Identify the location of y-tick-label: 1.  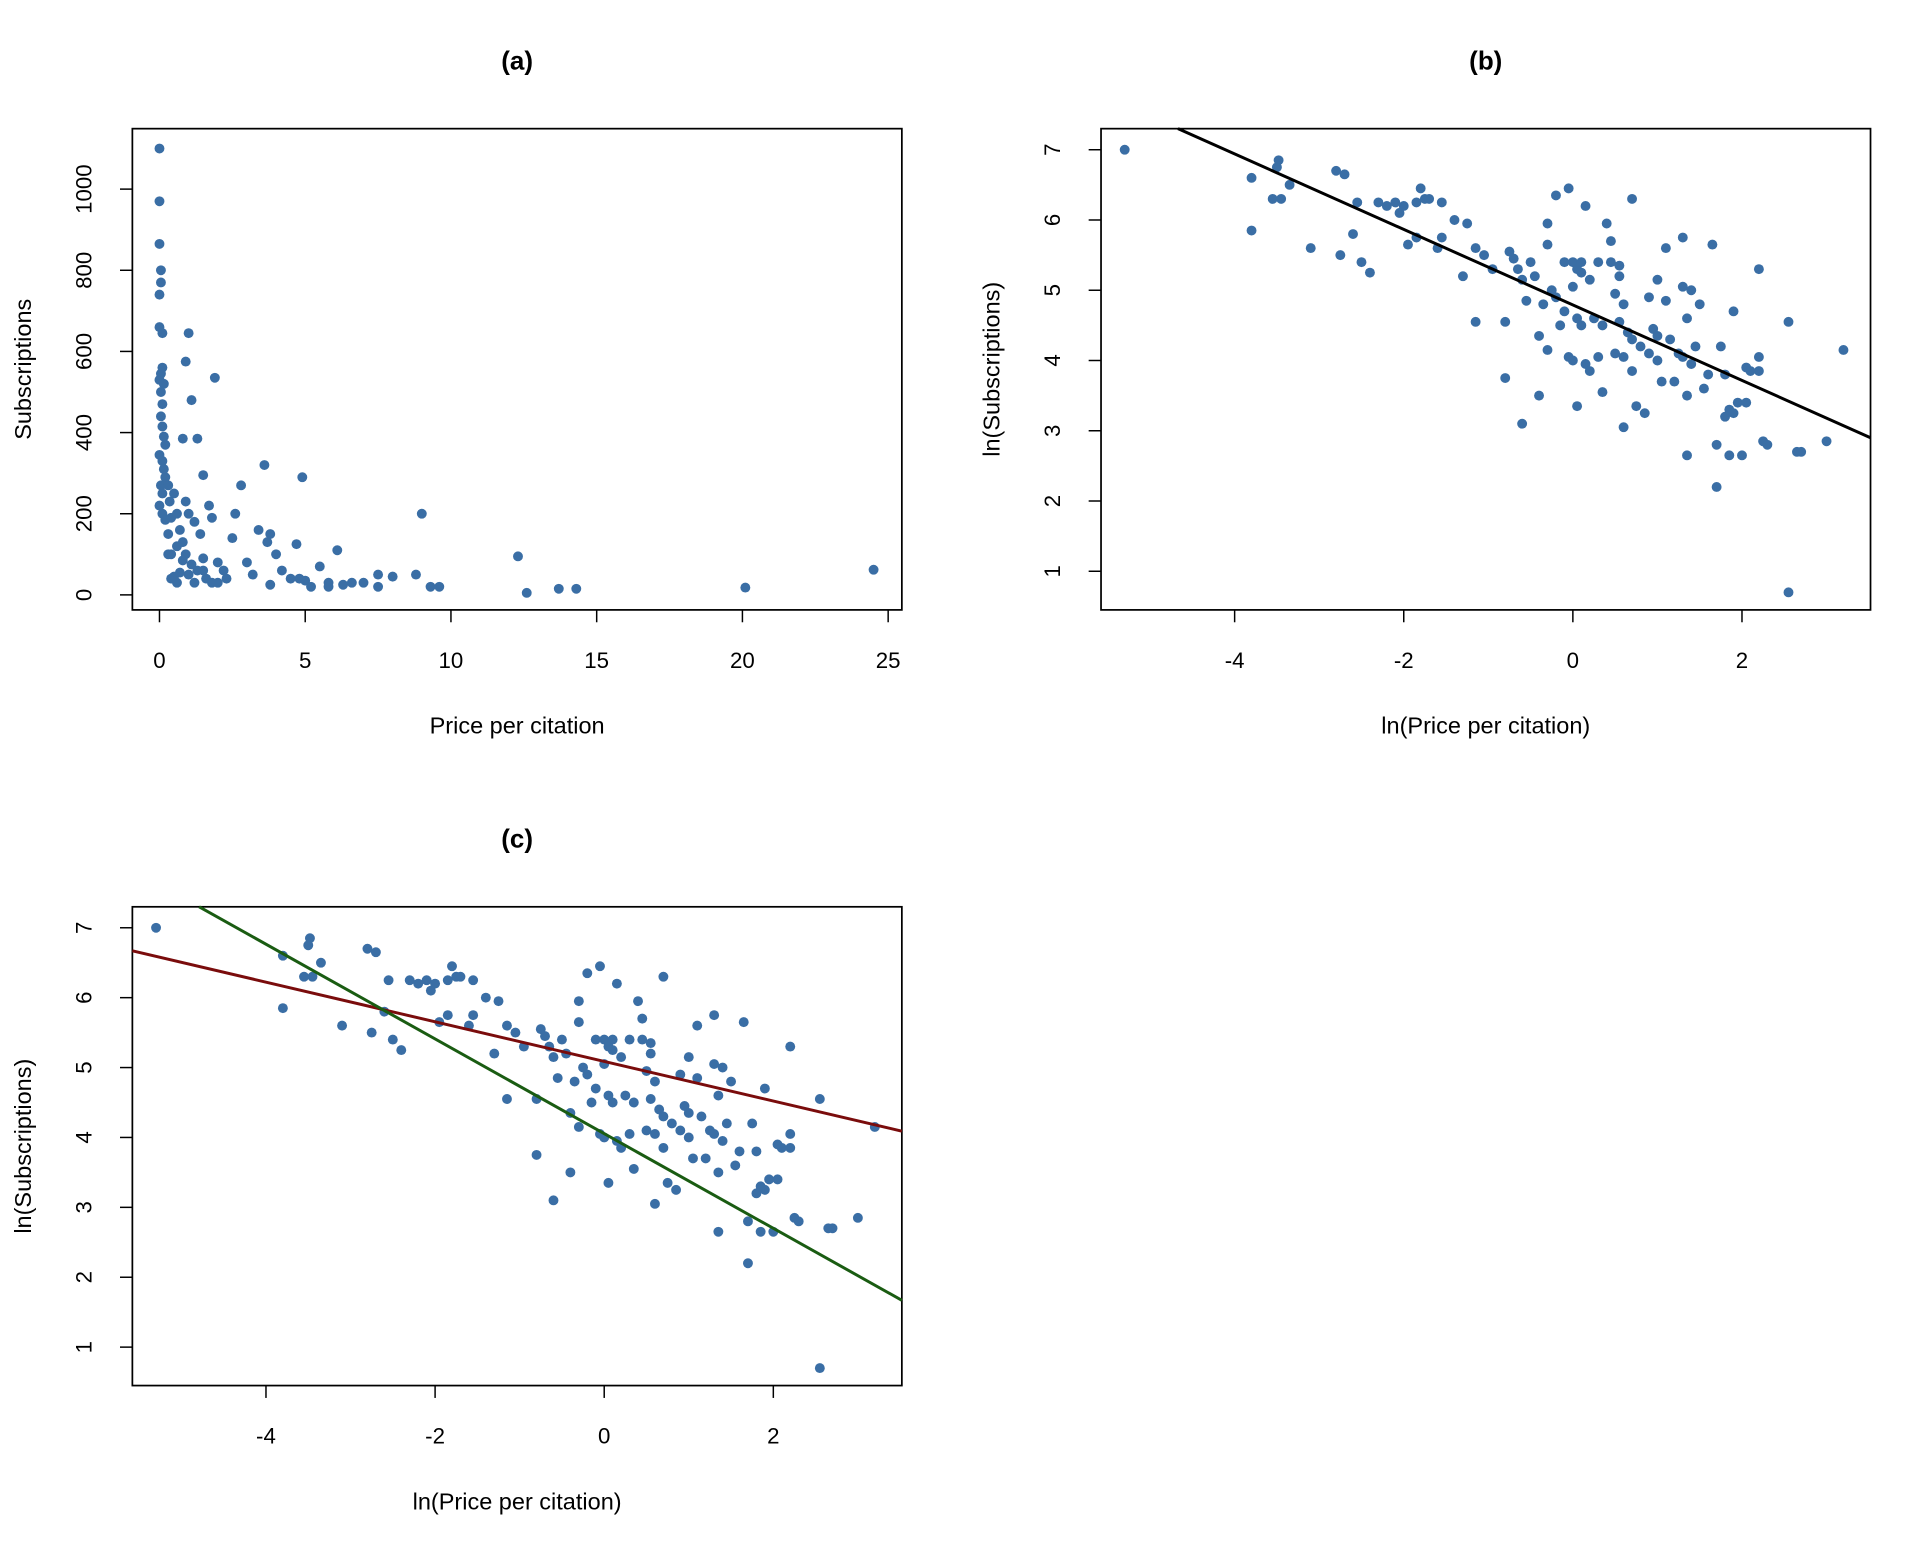
(1052, 571).